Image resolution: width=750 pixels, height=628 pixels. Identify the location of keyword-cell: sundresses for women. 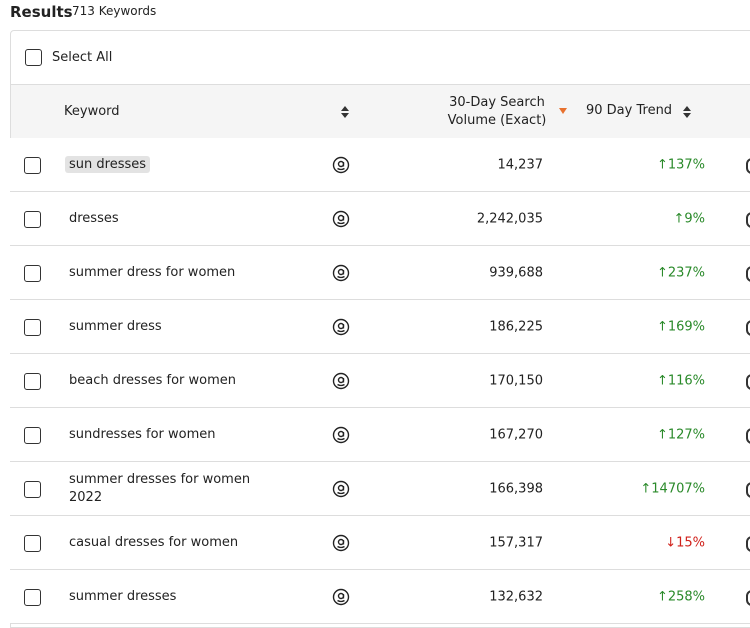
(174, 435).